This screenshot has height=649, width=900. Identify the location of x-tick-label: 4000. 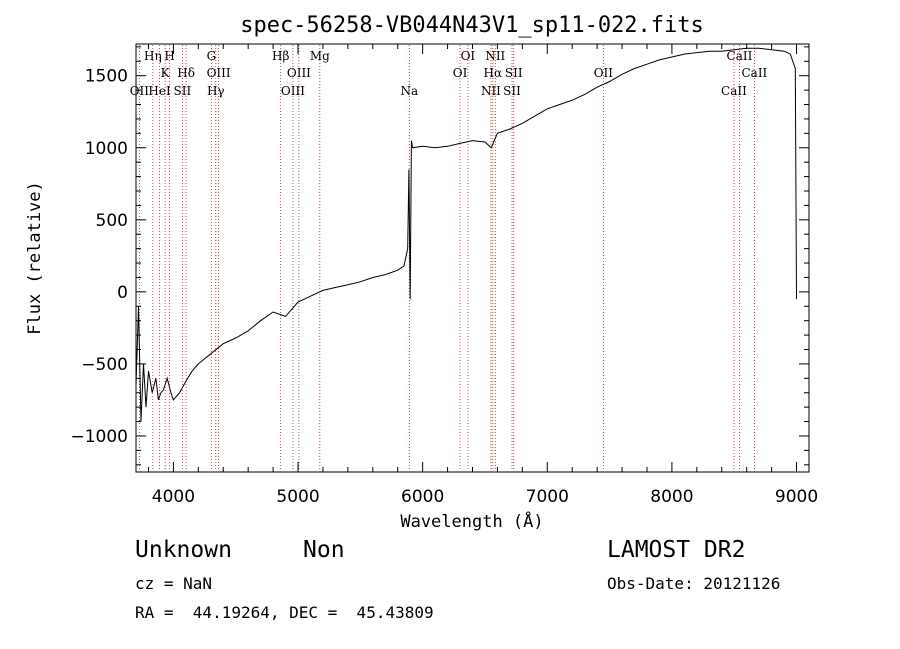
(173, 497).